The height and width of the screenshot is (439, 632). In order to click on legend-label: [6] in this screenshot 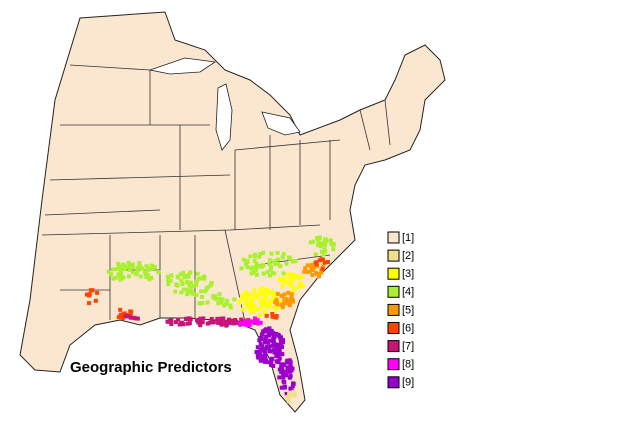, I will do `click(408, 328)`.